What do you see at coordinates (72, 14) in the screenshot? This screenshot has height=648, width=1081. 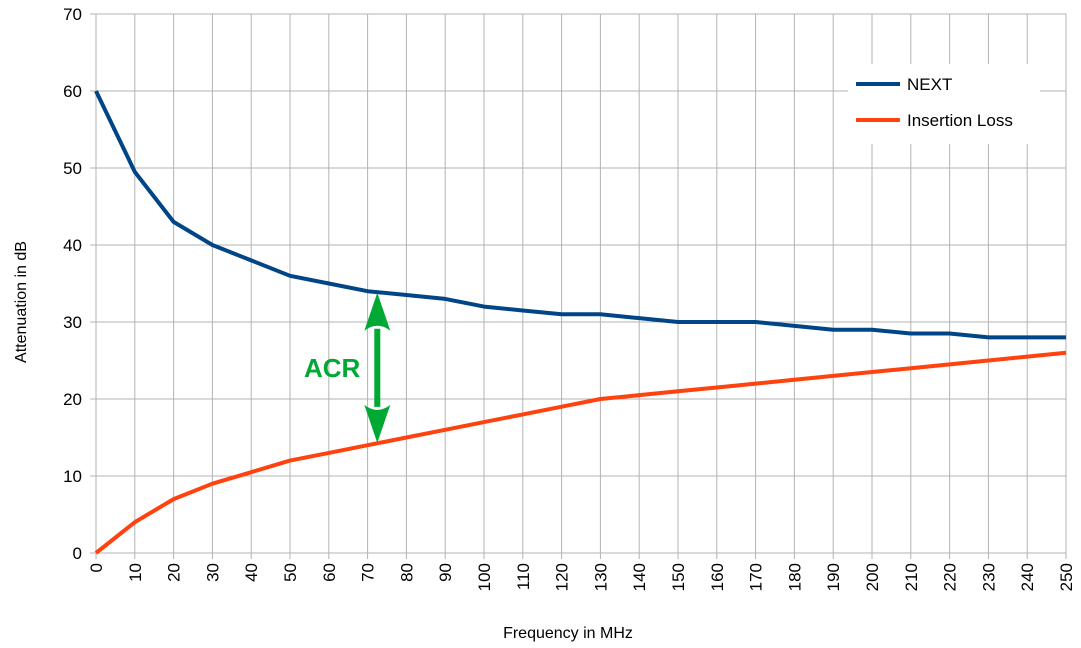 I see `y-tick-label: 70` at bounding box center [72, 14].